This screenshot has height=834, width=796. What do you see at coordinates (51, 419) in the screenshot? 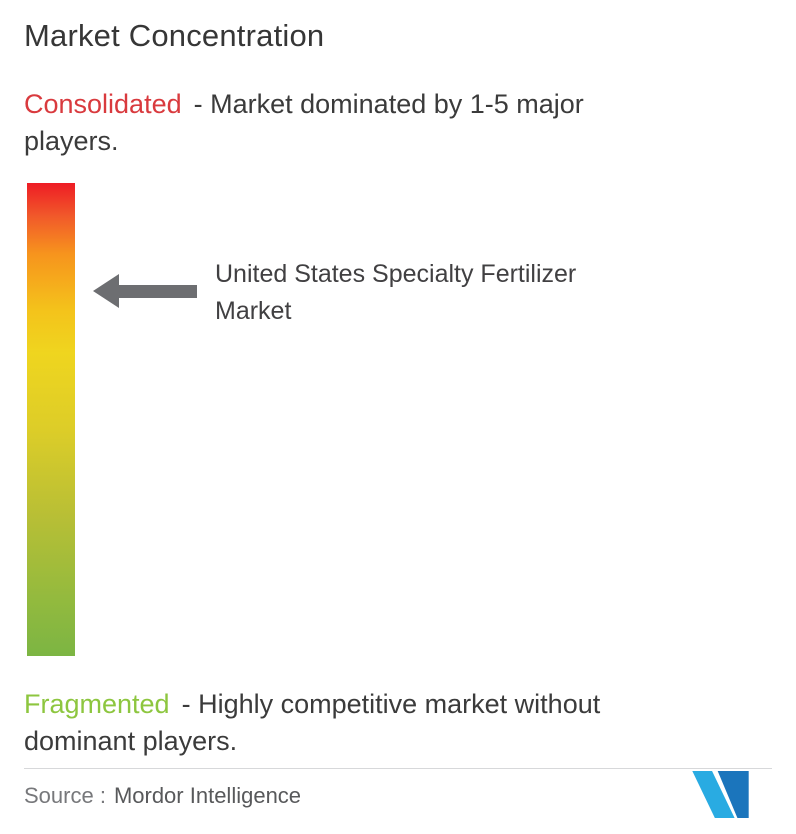
I see `concentration-gradient-bar` at bounding box center [51, 419].